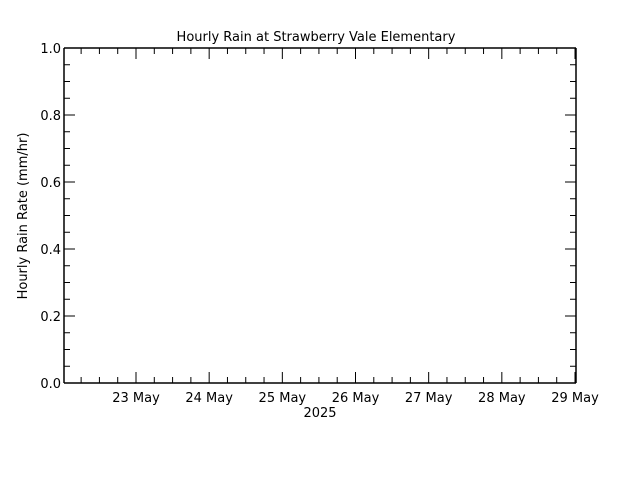 This screenshot has height=480, width=640. Describe the element at coordinates (319, 413) in the screenshot. I see `x-axis-label: 2025` at that location.